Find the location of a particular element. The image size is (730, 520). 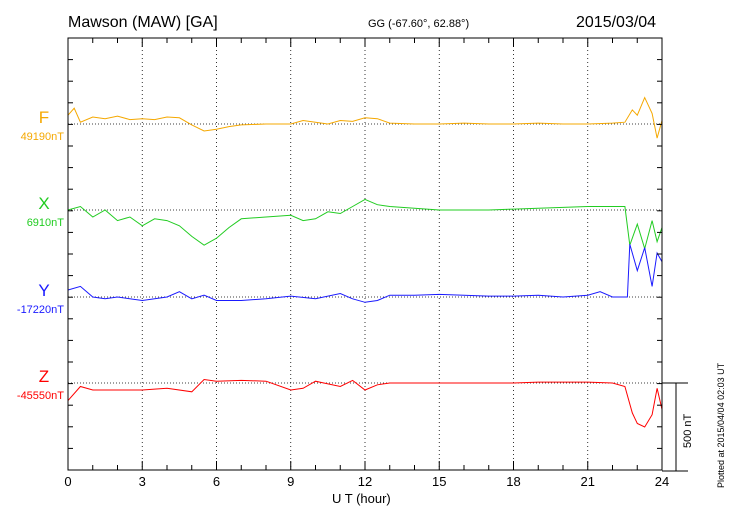

series-name-Y: Y is located at coordinates (44, 290).